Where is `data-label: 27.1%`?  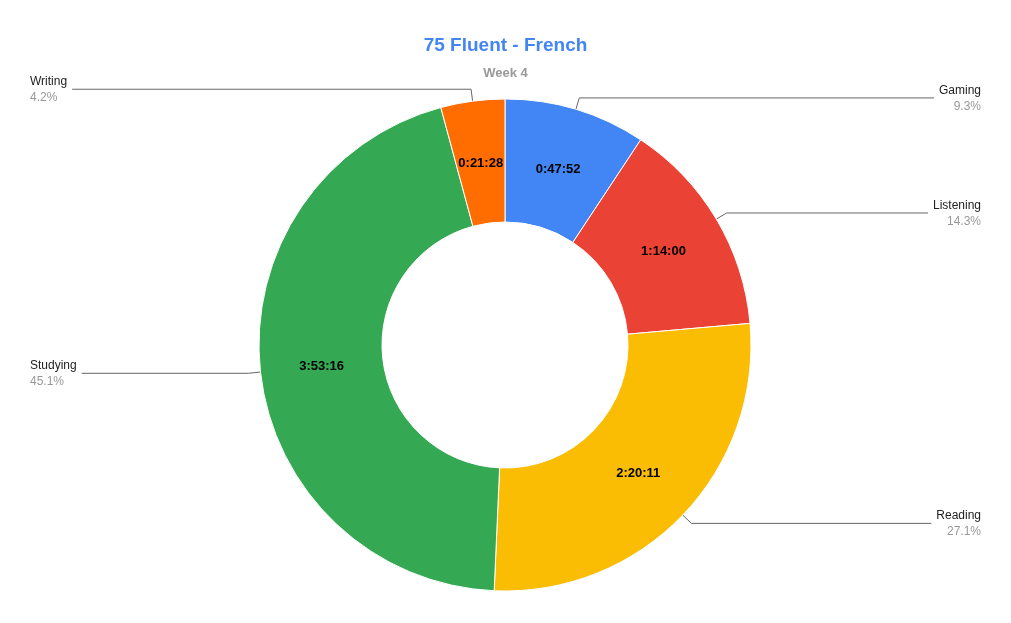 data-label: 27.1% is located at coordinates (964, 531).